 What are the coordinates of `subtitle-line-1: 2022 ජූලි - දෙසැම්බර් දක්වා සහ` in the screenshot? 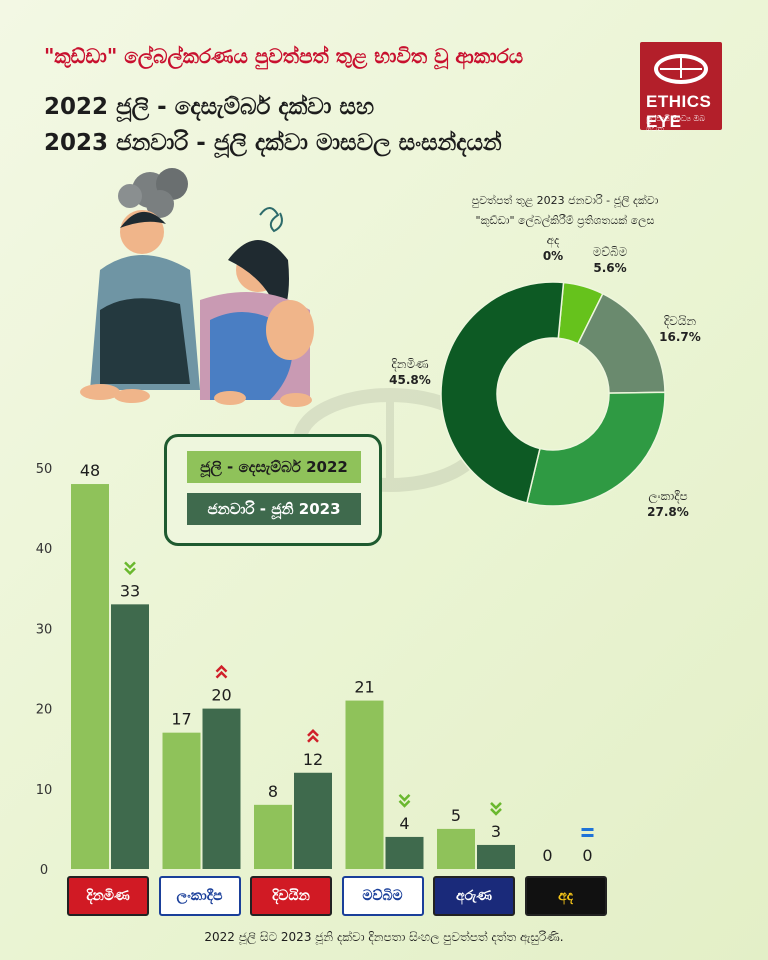 It's located at (209, 107).